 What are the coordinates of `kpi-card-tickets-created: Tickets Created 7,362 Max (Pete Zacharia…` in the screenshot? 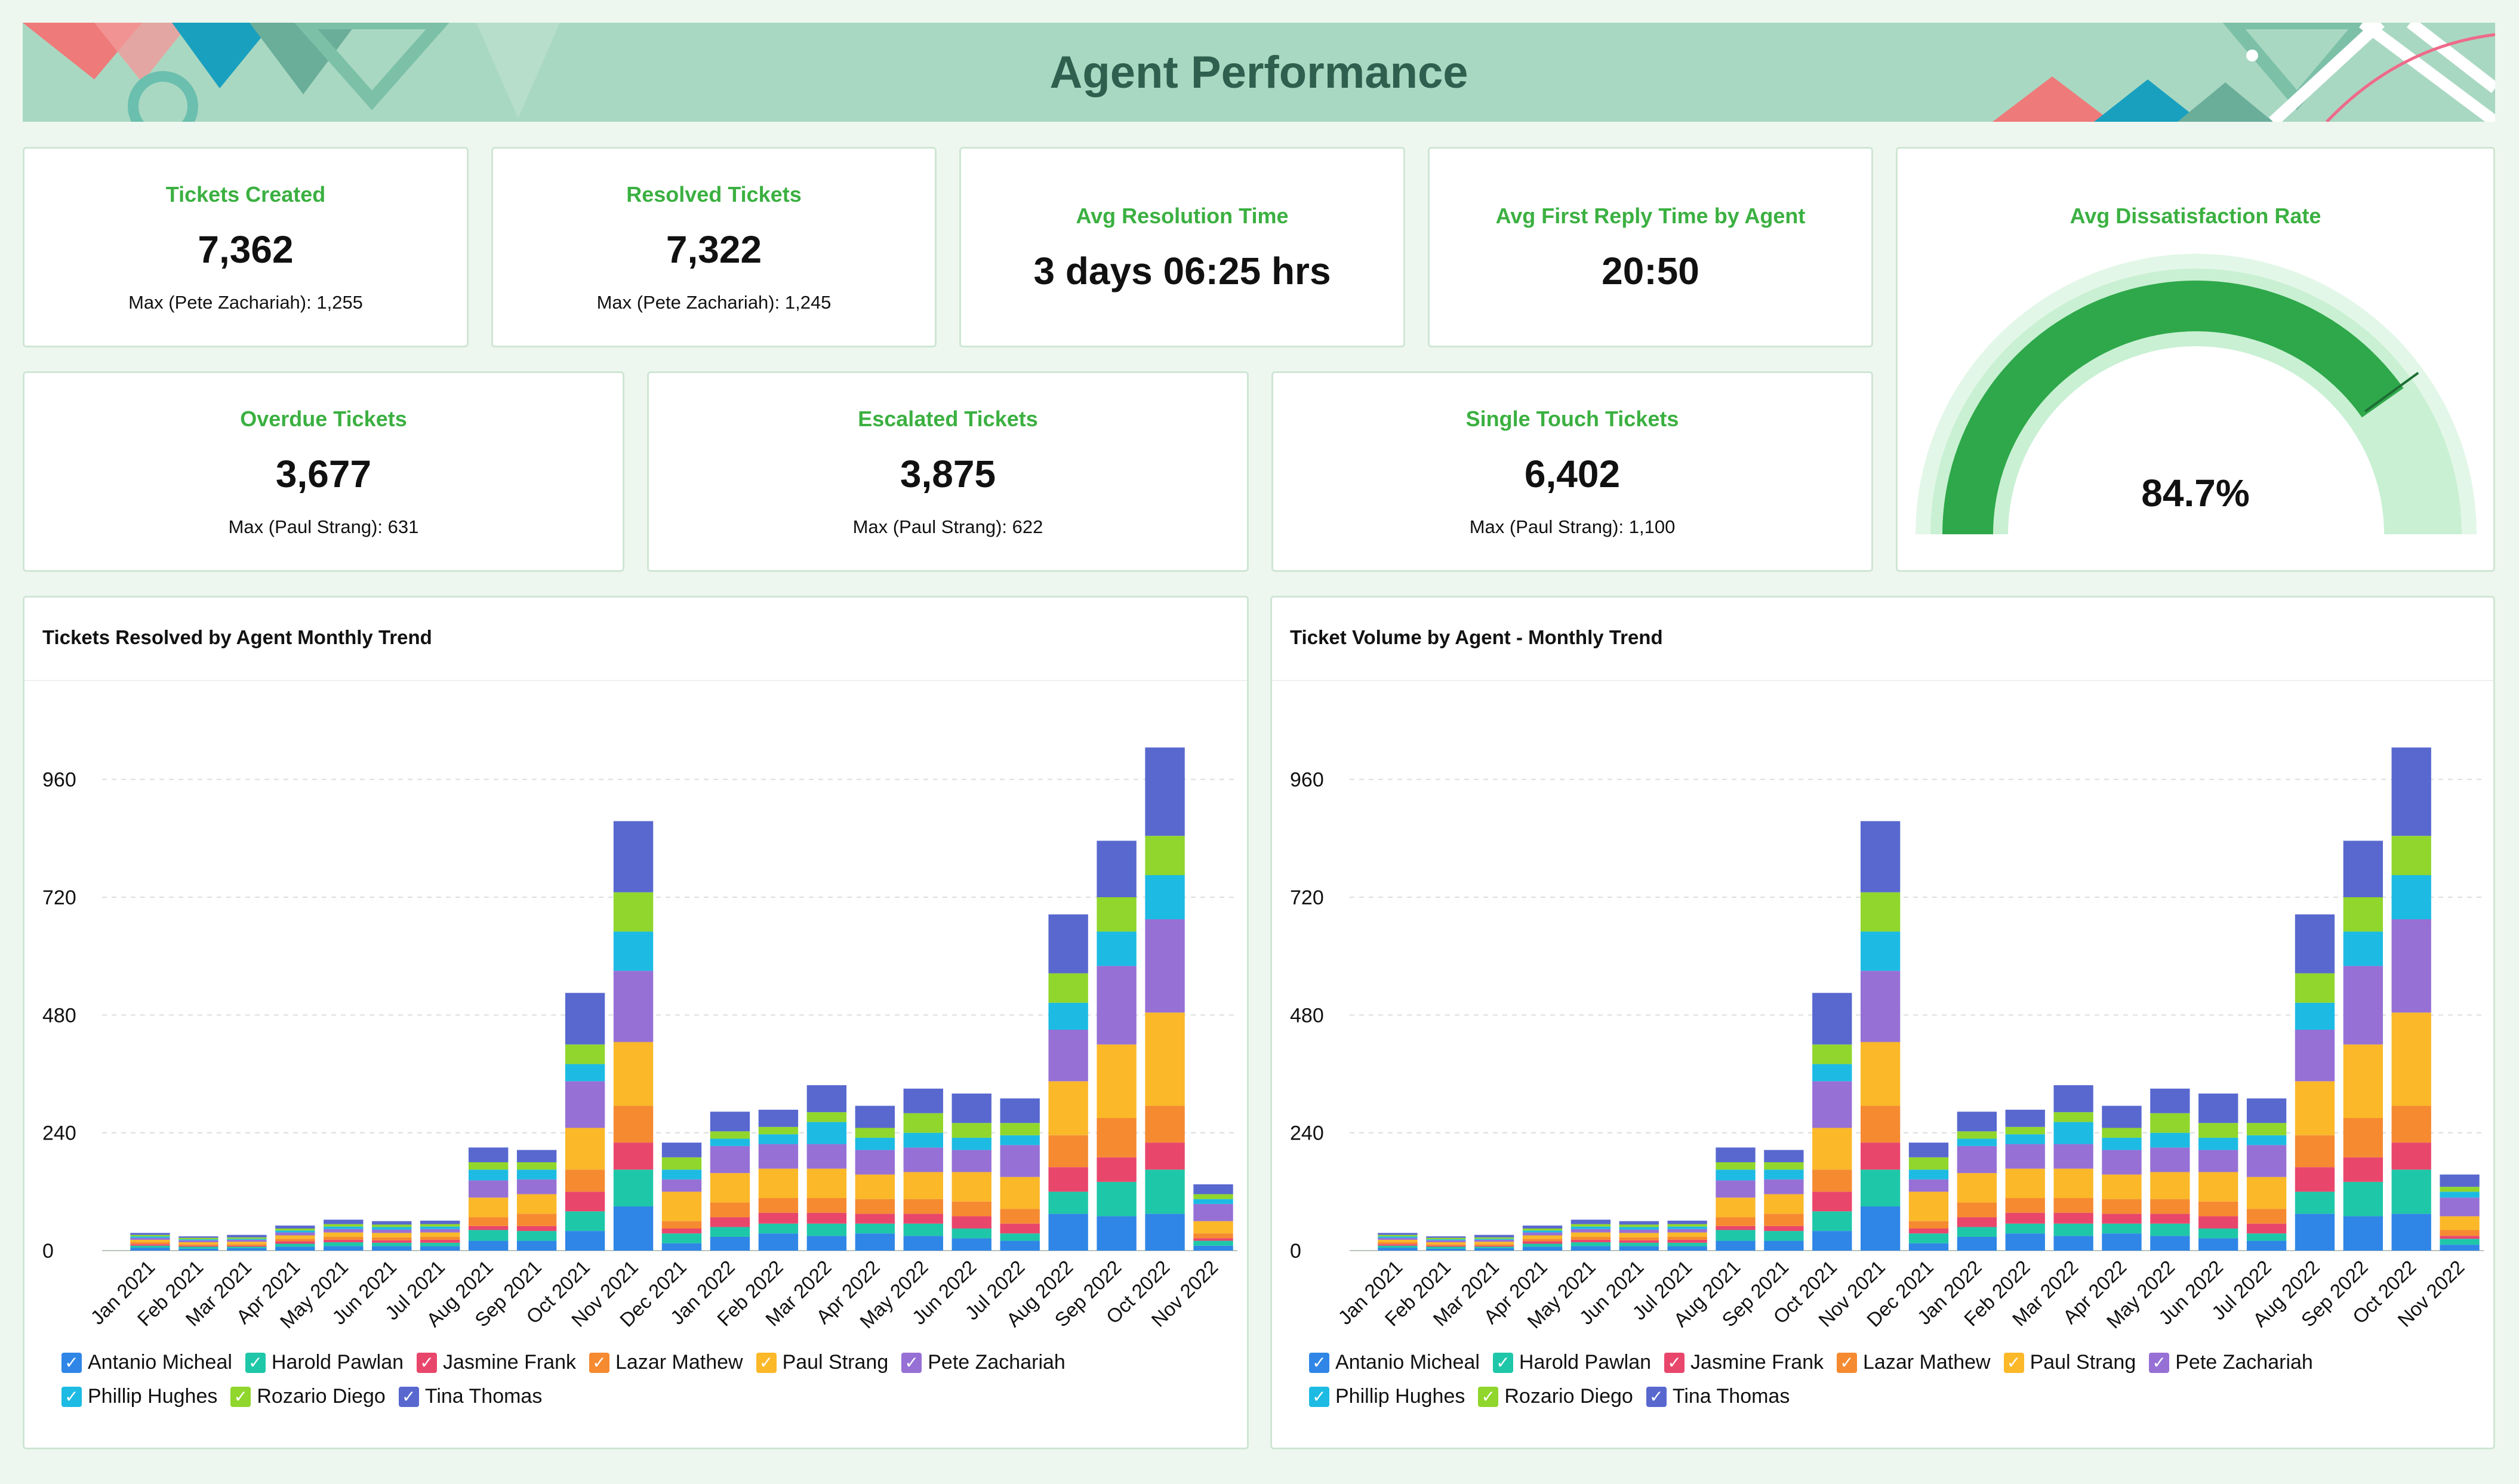 It's located at (246, 247).